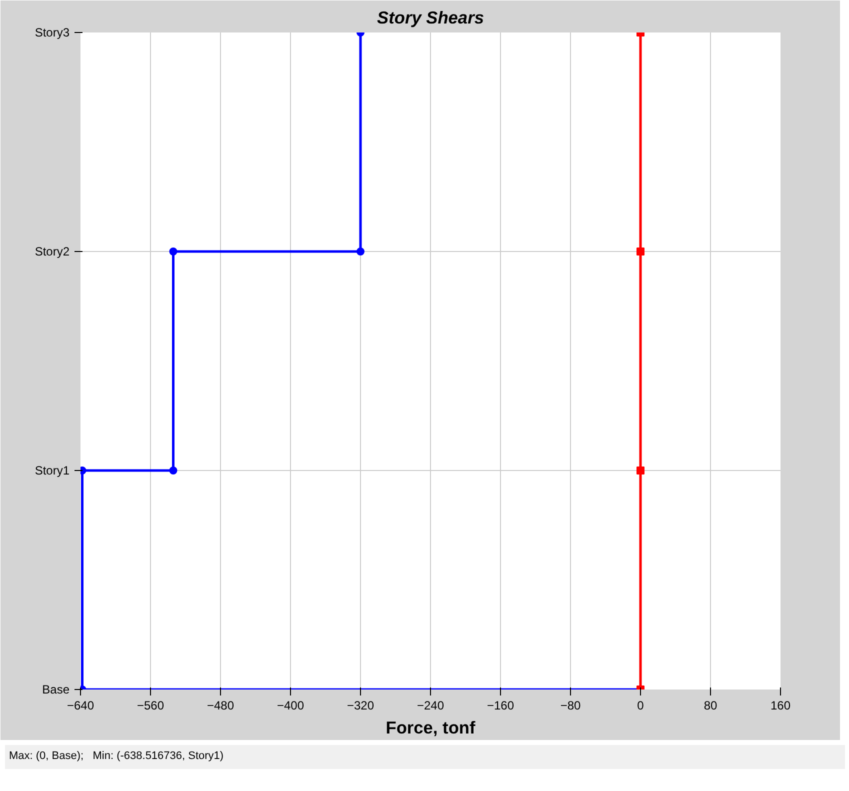  Describe the element at coordinates (80, 705) in the screenshot. I see `x-tick-label: −640` at that location.